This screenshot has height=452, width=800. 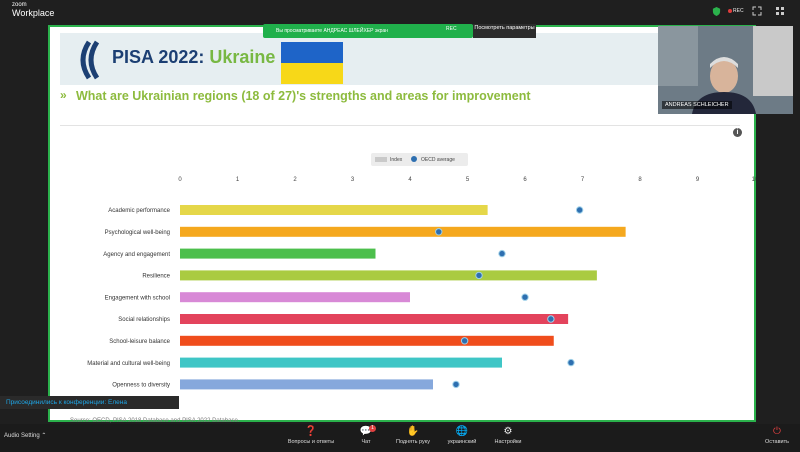 I want to click on bottom-toolbar, so click(x=400, y=438).